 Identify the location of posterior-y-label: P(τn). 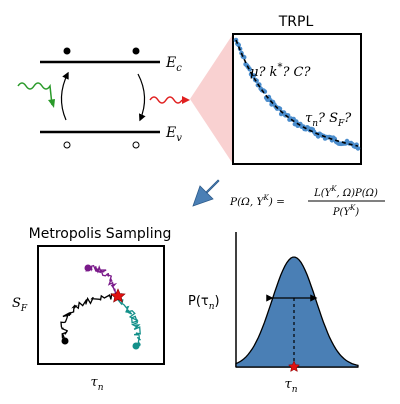
(204, 303).